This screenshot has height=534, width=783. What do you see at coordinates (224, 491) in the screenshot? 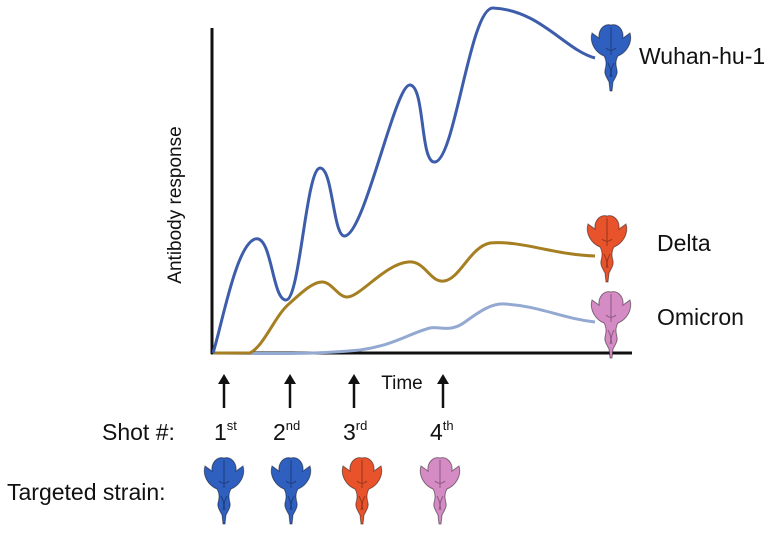
I see `shot-1-spike-blue-icon` at bounding box center [224, 491].